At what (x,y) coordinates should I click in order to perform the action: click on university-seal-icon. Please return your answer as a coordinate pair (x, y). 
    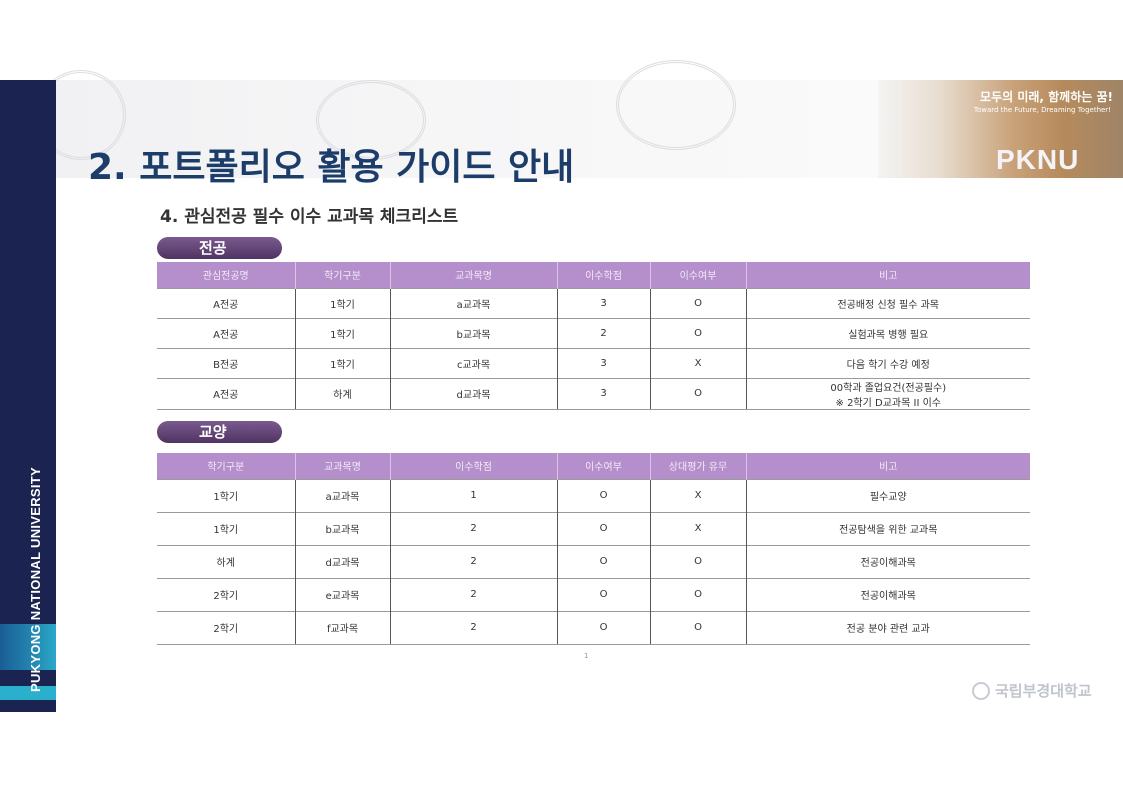
    Looking at the image, I should click on (981, 690).